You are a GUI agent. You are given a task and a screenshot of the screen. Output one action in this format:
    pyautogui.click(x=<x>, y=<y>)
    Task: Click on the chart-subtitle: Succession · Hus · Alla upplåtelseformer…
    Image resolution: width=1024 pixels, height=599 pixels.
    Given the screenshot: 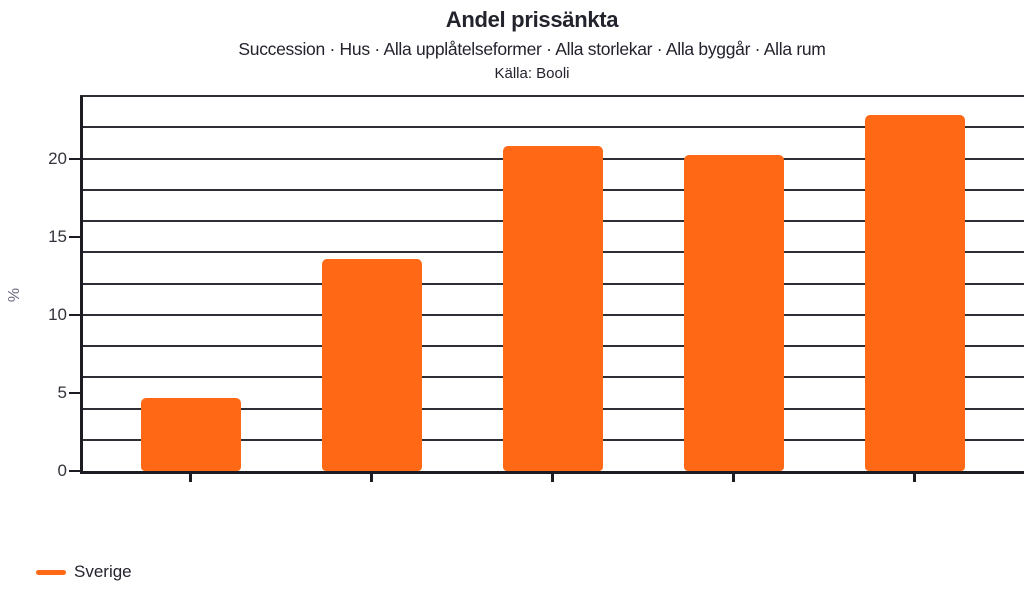 What is the action you would take?
    pyautogui.click(x=532, y=49)
    